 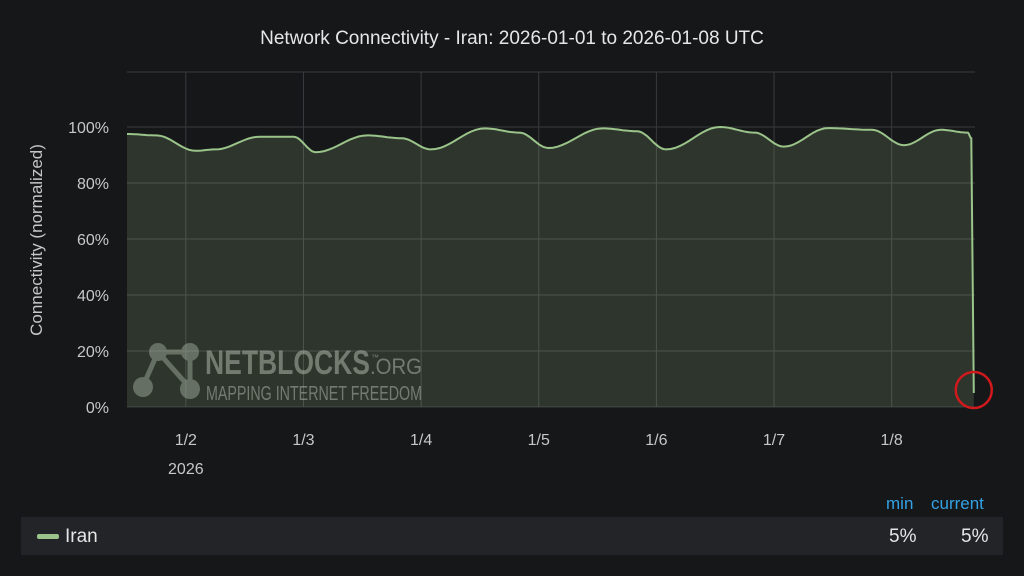 I want to click on x-tick-label: 1/5, so click(x=539, y=440).